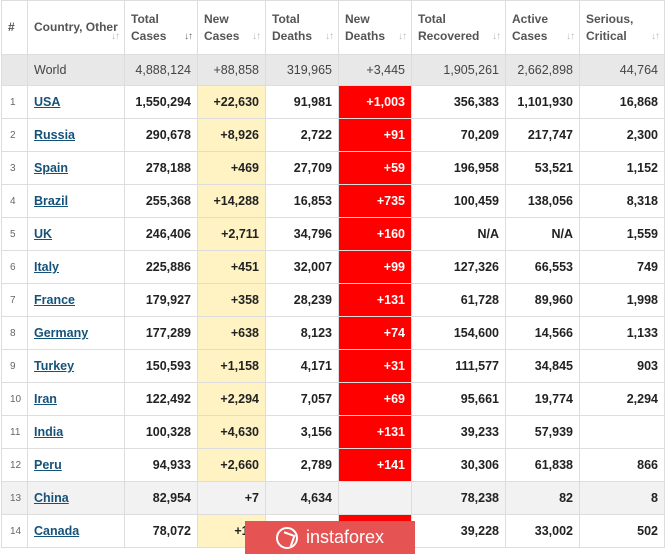 Image resolution: width=665 pixels, height=554 pixels. What do you see at coordinates (231, 498) in the screenshot?
I see `new-cases-cell: +7` at bounding box center [231, 498].